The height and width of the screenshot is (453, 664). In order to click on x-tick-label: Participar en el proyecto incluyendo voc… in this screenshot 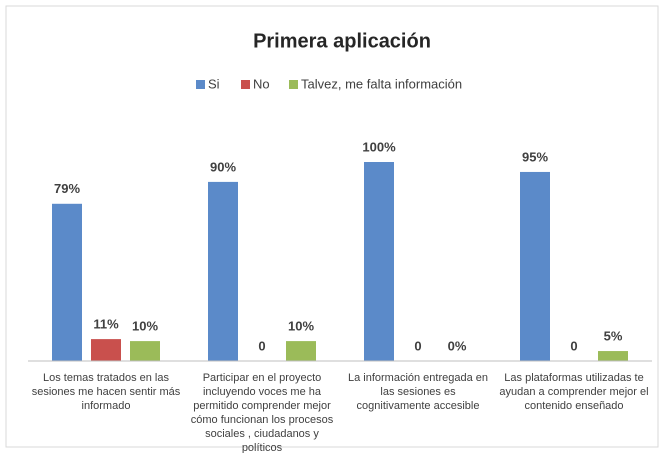, I will do `click(262, 412)`.